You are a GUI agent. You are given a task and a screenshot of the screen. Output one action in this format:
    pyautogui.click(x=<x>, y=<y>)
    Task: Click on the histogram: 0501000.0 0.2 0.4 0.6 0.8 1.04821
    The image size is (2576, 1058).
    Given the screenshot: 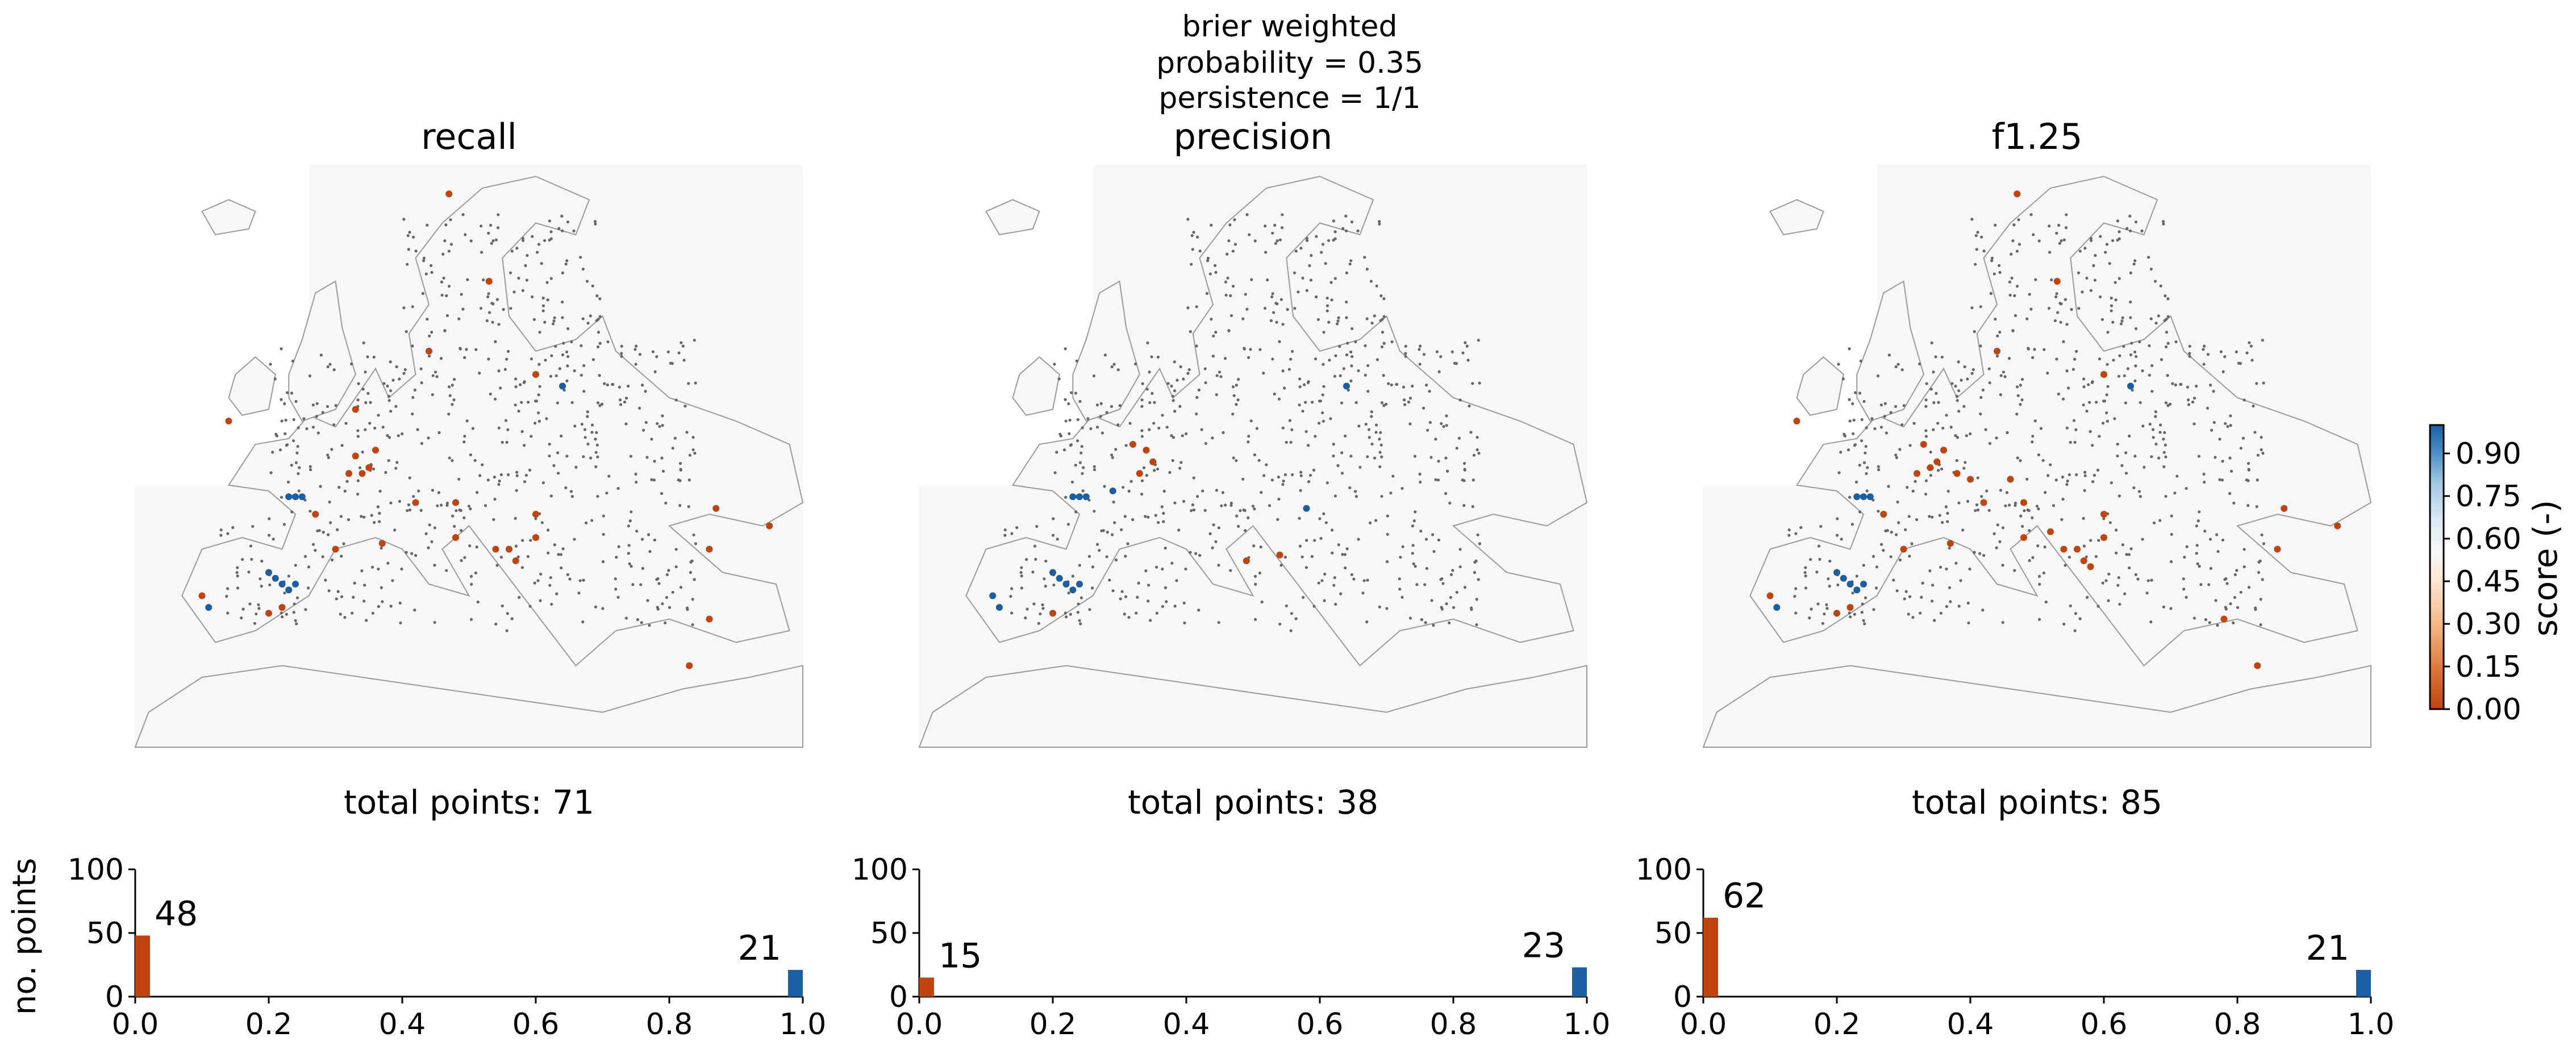 What is the action you would take?
    pyautogui.click(x=447, y=947)
    